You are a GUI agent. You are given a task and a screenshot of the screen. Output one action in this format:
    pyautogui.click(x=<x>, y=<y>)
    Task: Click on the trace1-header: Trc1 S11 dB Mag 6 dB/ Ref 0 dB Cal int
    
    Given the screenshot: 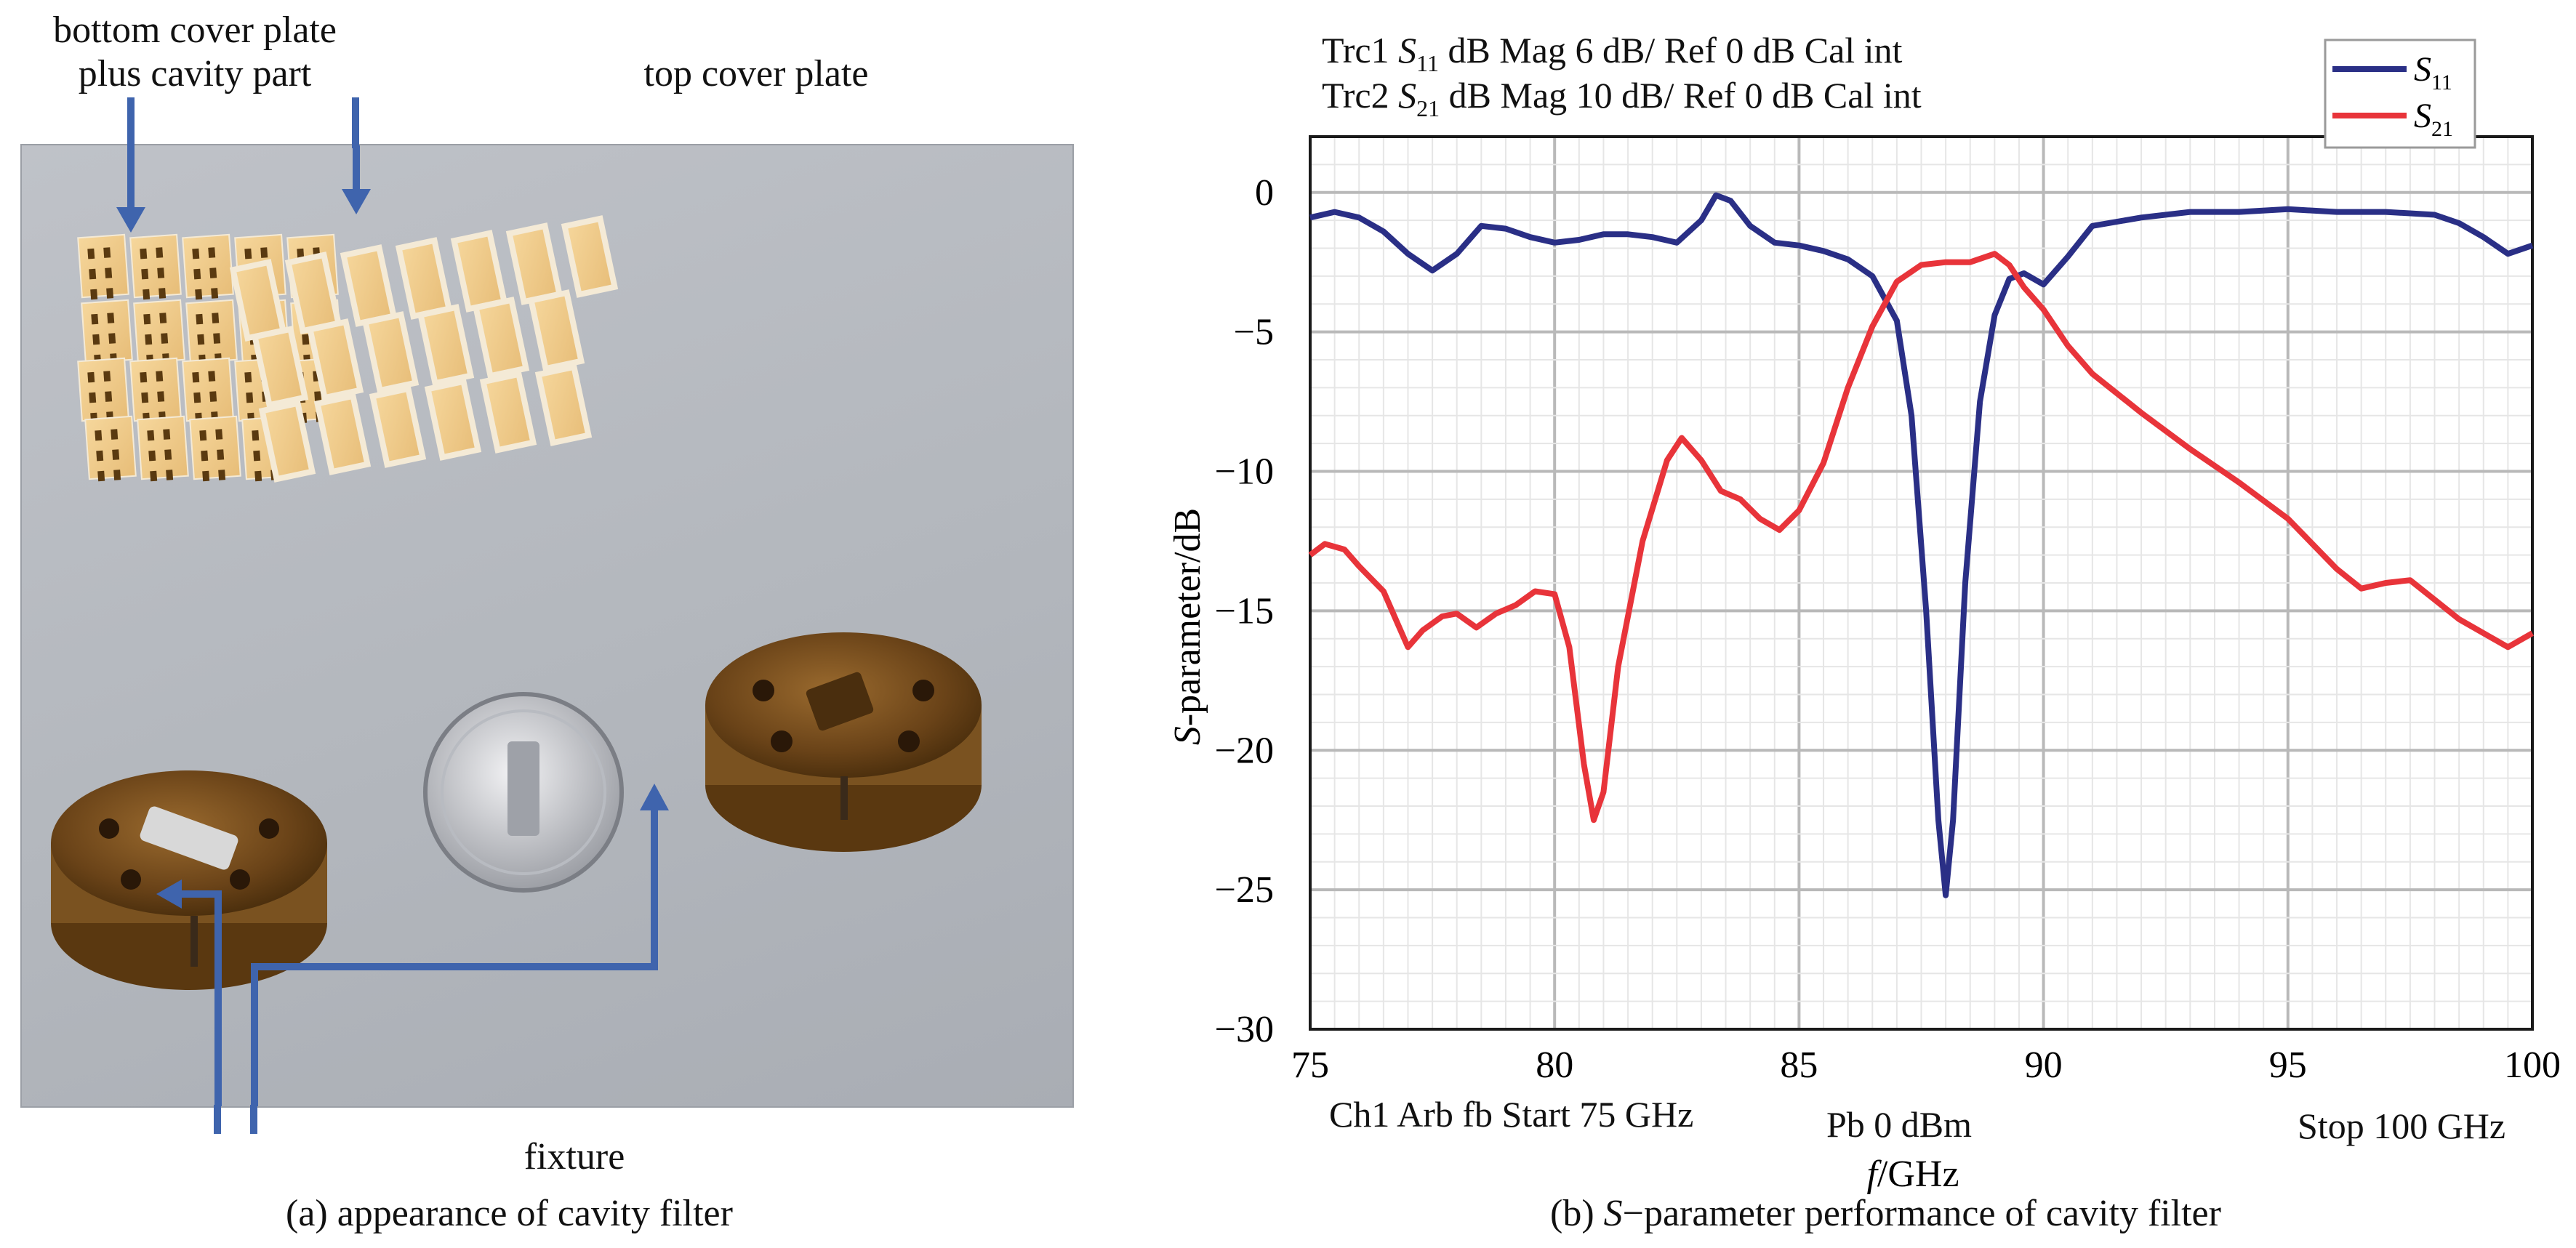 What is the action you would take?
    pyautogui.click(x=1612, y=57)
    